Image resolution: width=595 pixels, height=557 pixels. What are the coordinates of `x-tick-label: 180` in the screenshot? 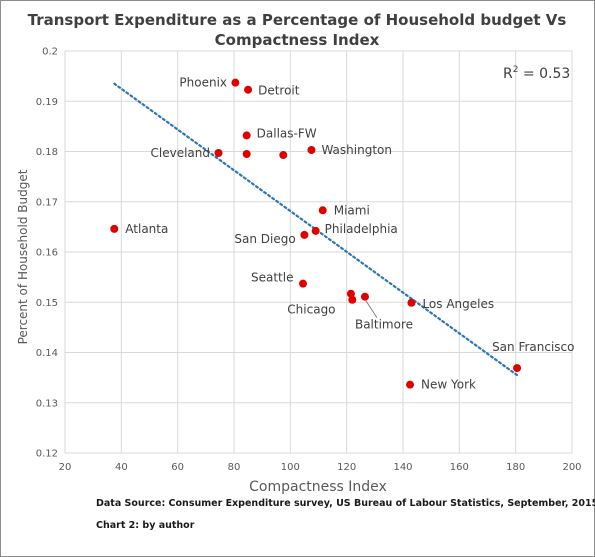 It's located at (515, 467).